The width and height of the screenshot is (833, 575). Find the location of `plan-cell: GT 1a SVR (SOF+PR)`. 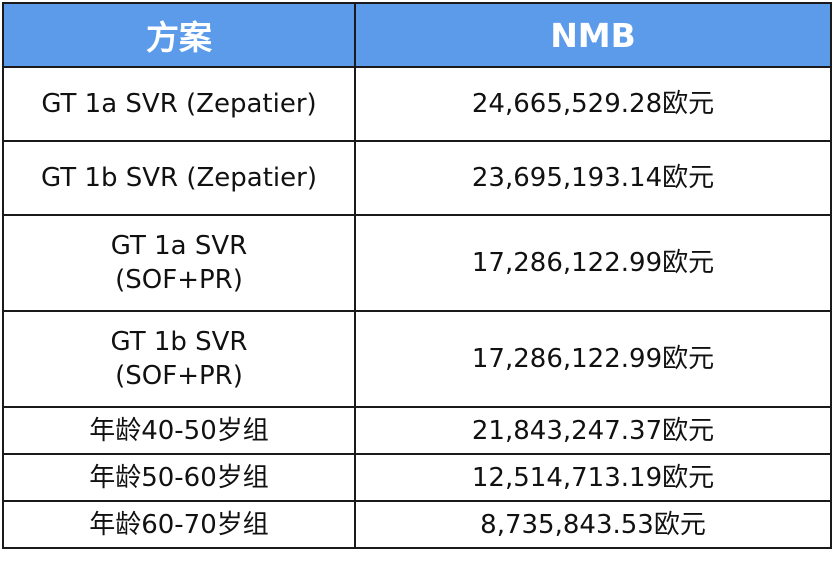

plan-cell: GT 1a SVR (SOF+PR) is located at coordinates (179, 263).